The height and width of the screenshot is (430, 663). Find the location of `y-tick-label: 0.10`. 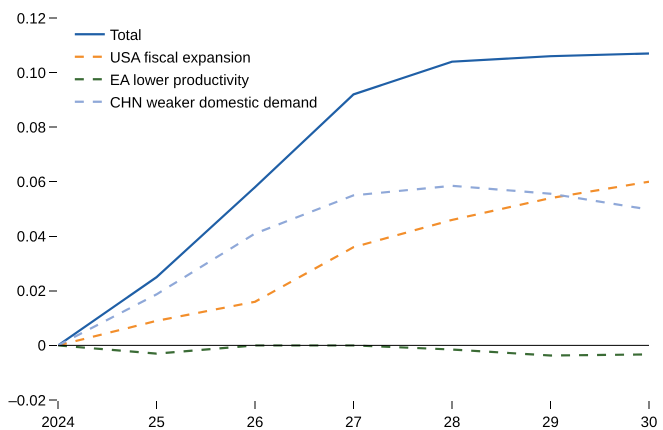

y-tick-label: 0.10 is located at coordinates (31, 73).